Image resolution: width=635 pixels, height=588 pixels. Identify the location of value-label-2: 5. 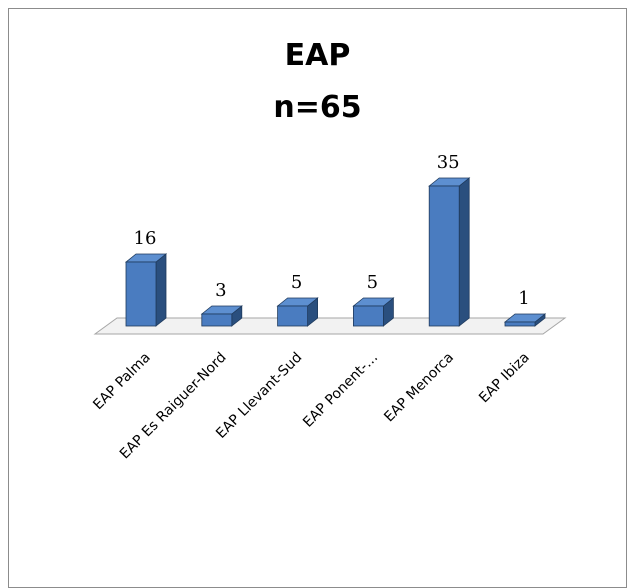
(296, 282).